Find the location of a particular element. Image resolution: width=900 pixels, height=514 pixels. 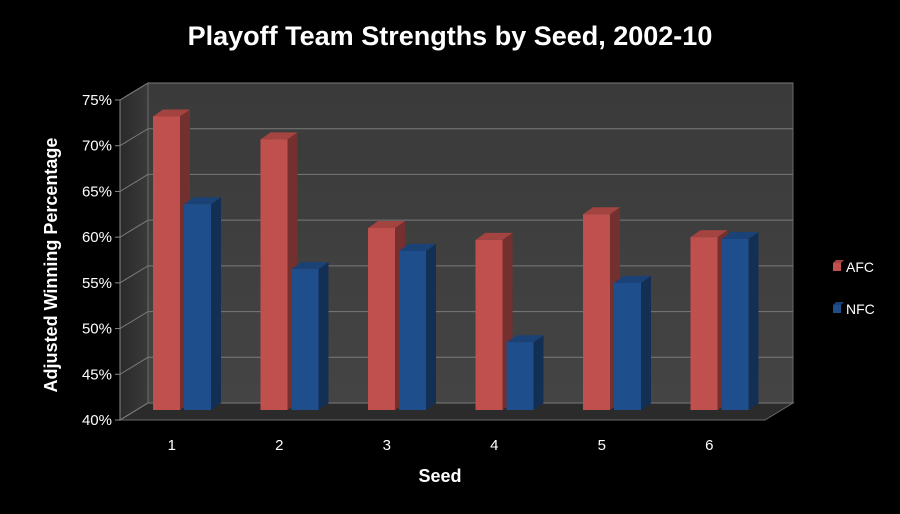

y-tick-label: 45% is located at coordinates (97, 374).